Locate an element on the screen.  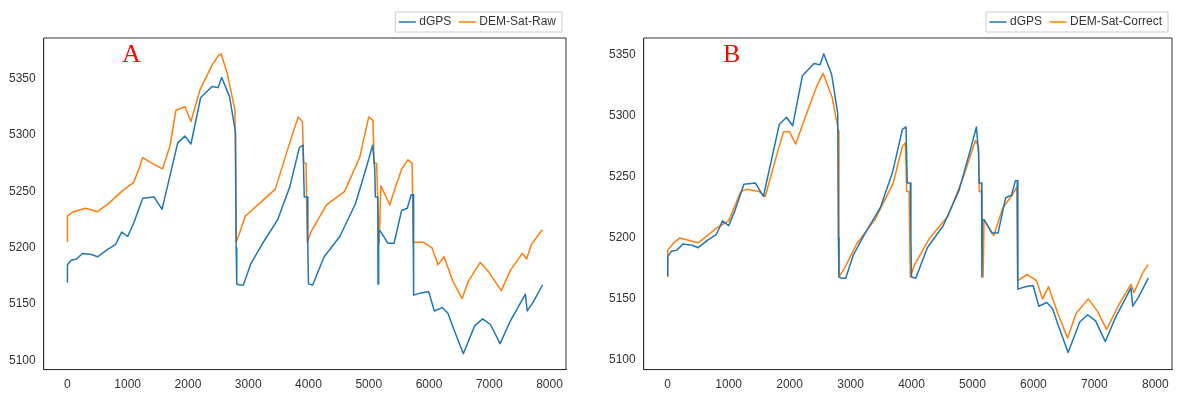
legend-label: DEM-Sat-Raw is located at coordinates (518, 21).